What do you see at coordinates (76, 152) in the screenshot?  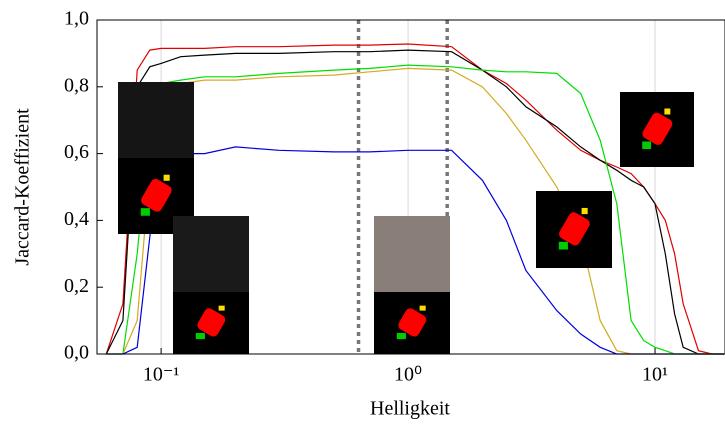 I see `y-tick-label: 0,6` at bounding box center [76, 152].